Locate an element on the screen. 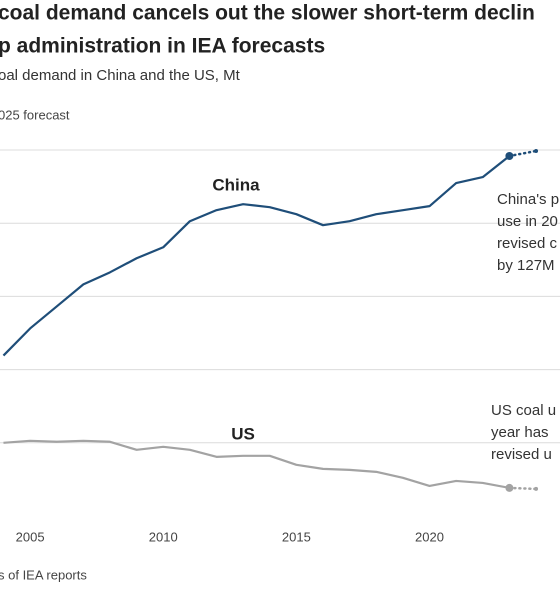  annotation: use in 20 is located at coordinates (527, 221).